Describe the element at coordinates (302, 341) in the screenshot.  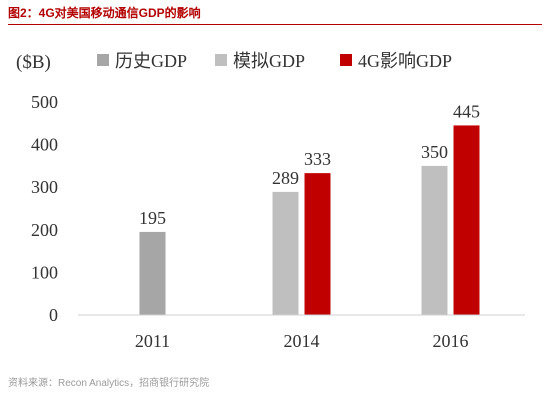
I see `x-tick-label: 2014` at that location.